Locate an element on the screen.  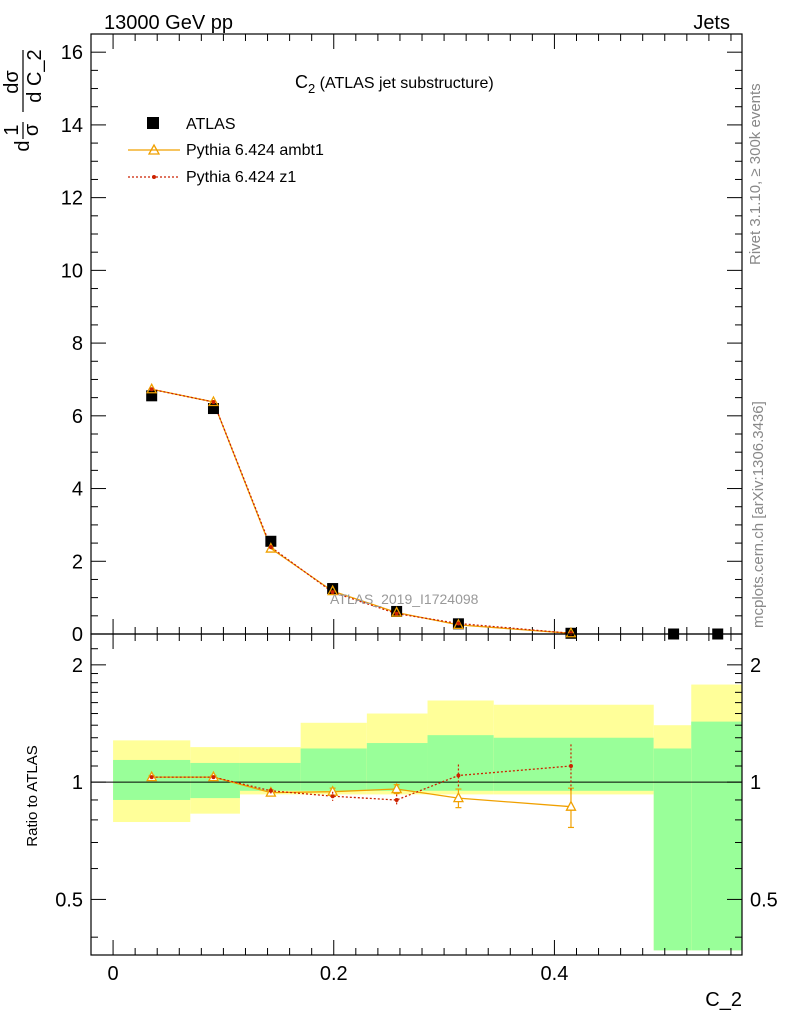
legend-marker-z1 is located at coordinates (154, 177).